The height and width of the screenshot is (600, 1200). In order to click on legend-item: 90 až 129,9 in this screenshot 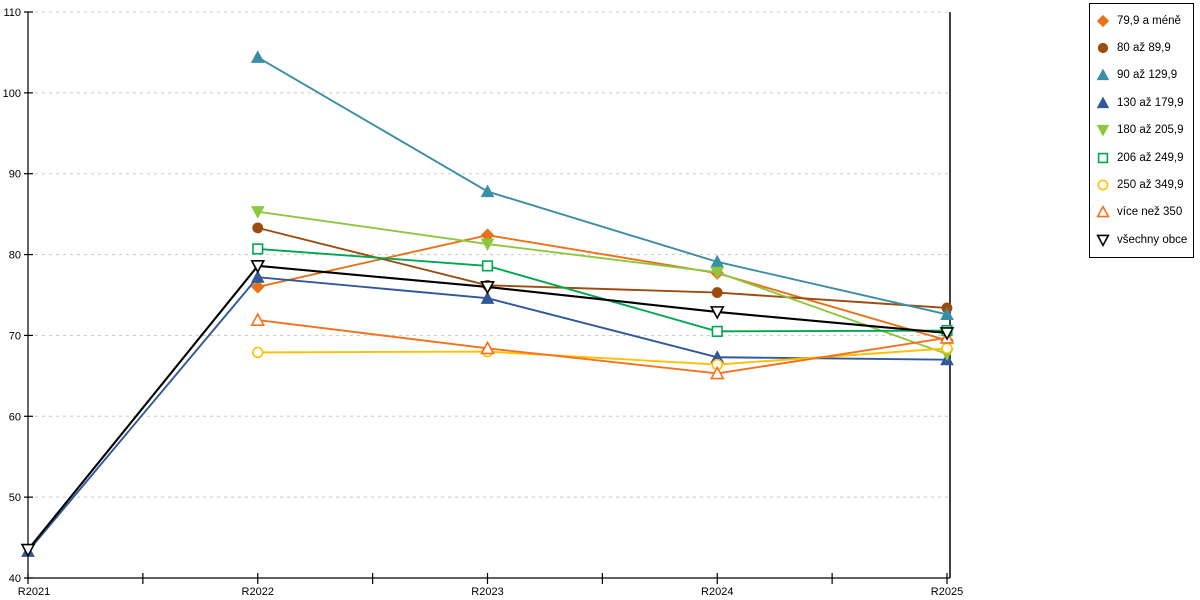, I will do `click(1144, 75)`.